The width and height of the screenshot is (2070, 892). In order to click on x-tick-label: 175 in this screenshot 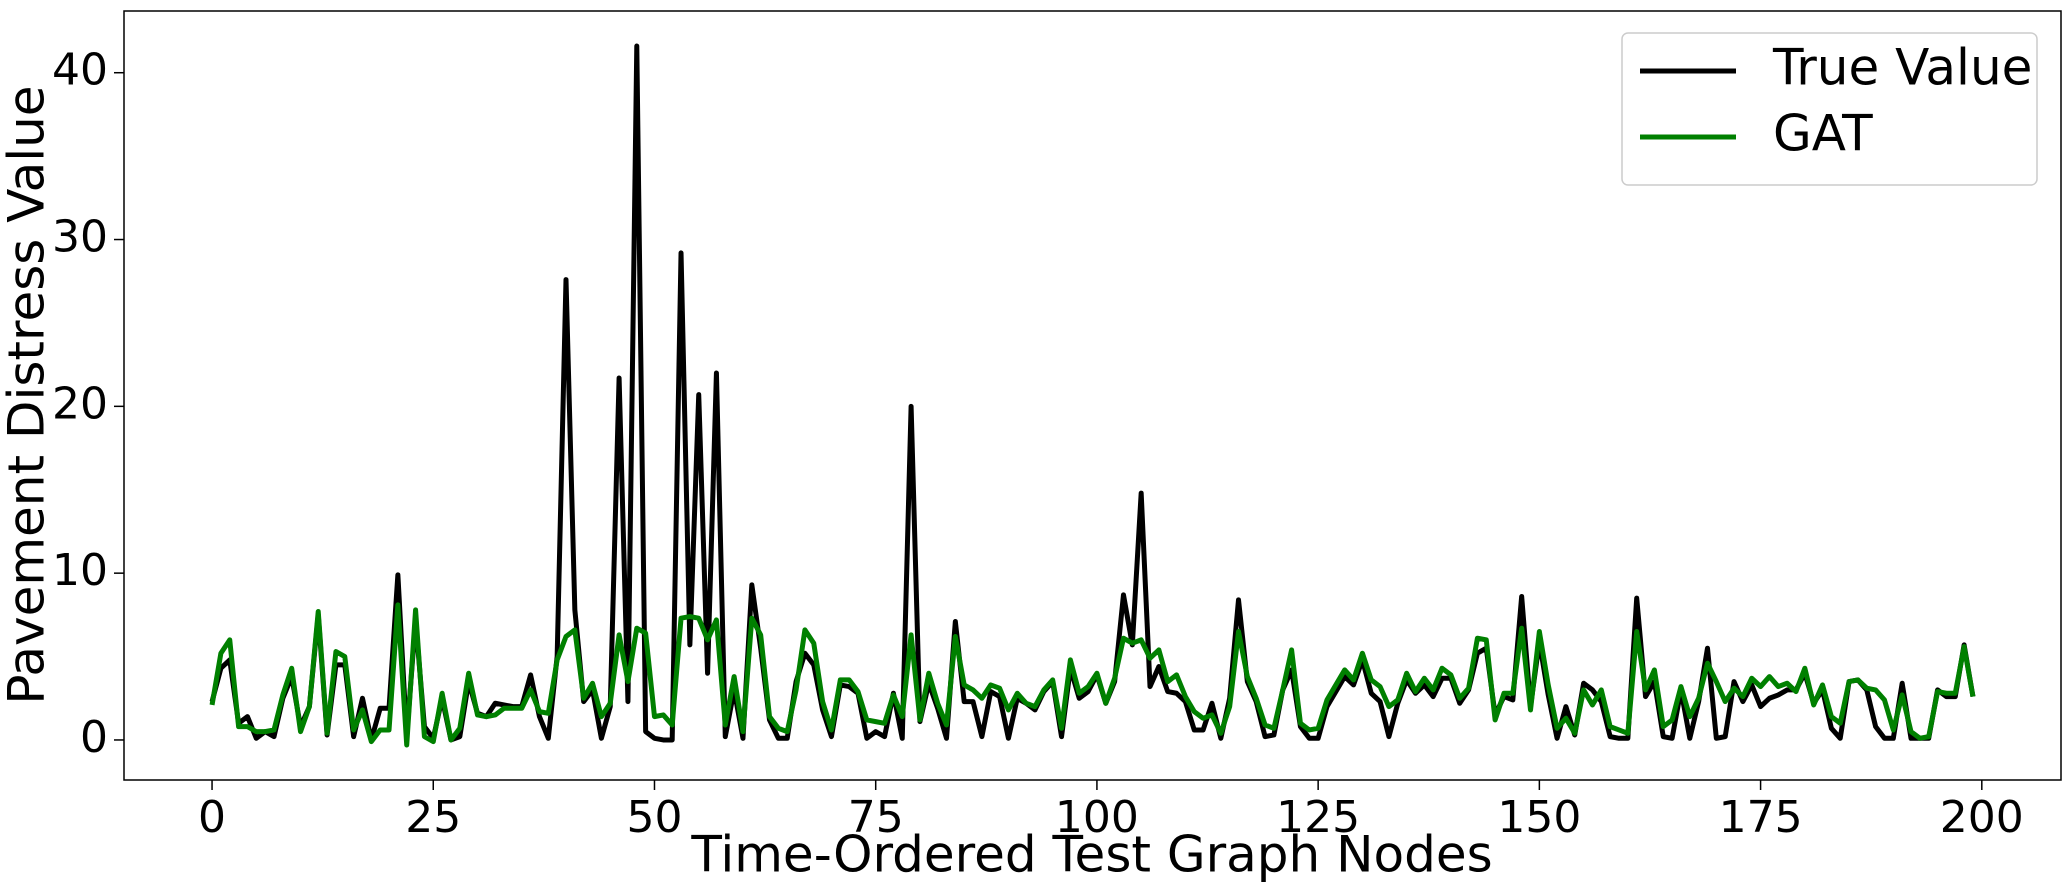, I will do `click(1761, 817)`.